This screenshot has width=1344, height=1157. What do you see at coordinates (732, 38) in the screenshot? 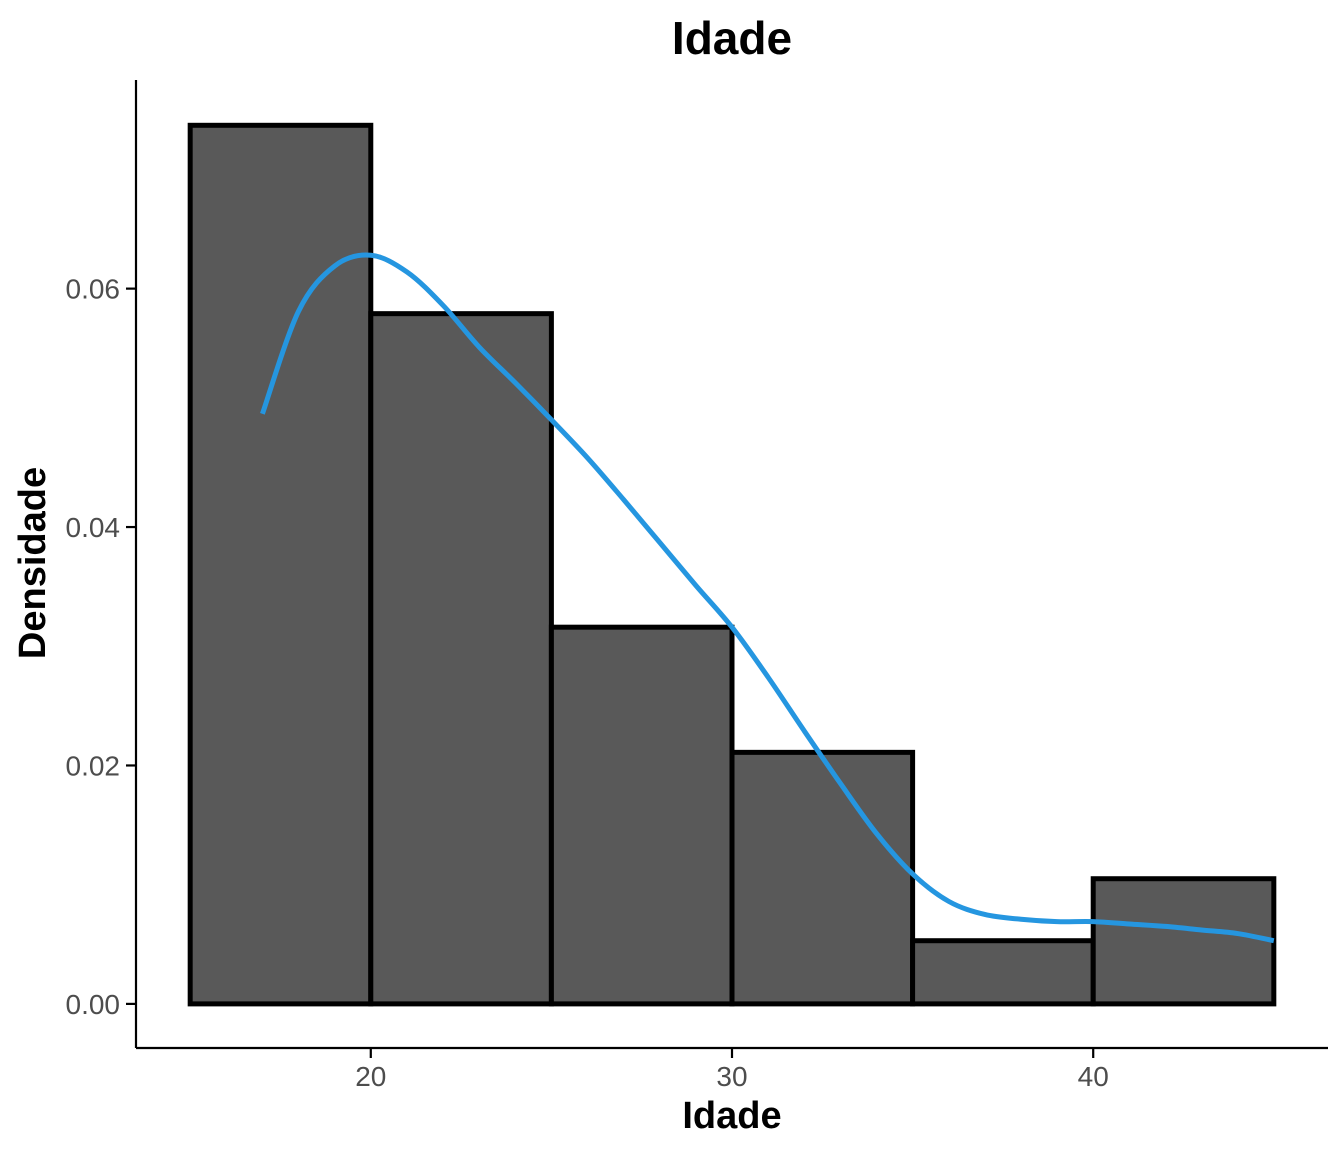
I see `chart-title: Idade` at bounding box center [732, 38].